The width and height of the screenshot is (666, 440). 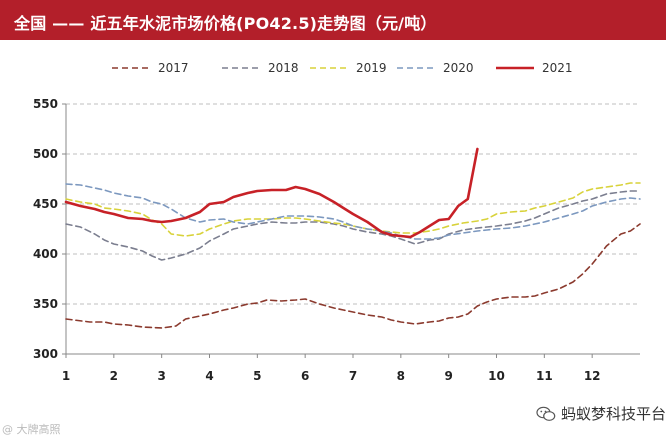 I want to click on wechat-icon, so click(x=546, y=413).